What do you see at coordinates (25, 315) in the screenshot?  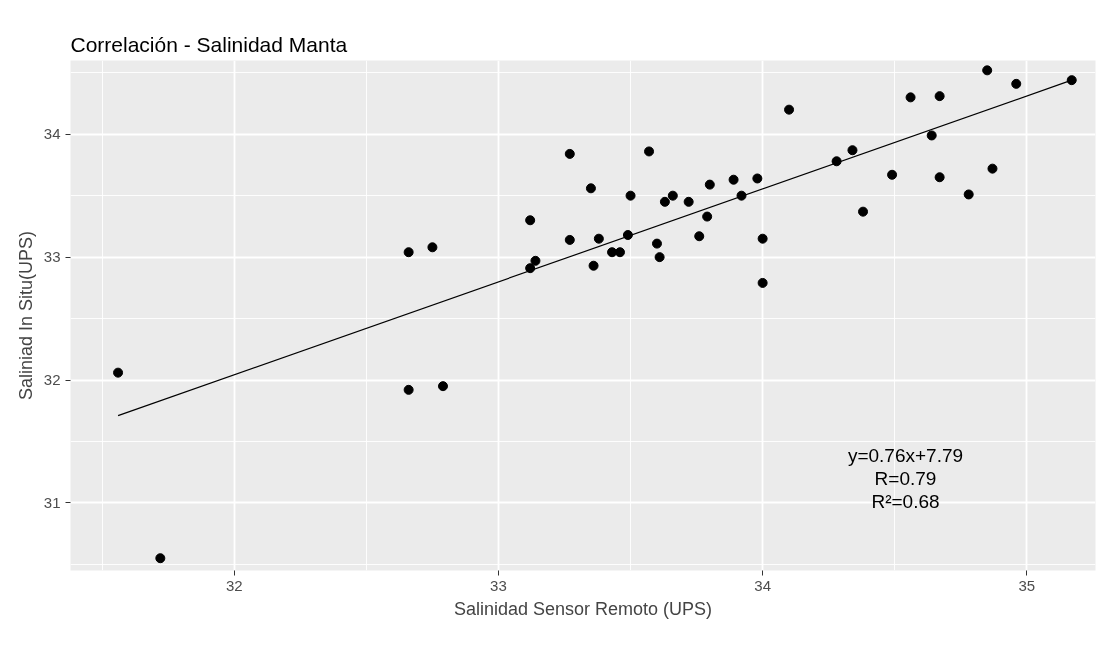 I see `y-axis-title: Saliniad In Situ(UPS)` at bounding box center [25, 315].